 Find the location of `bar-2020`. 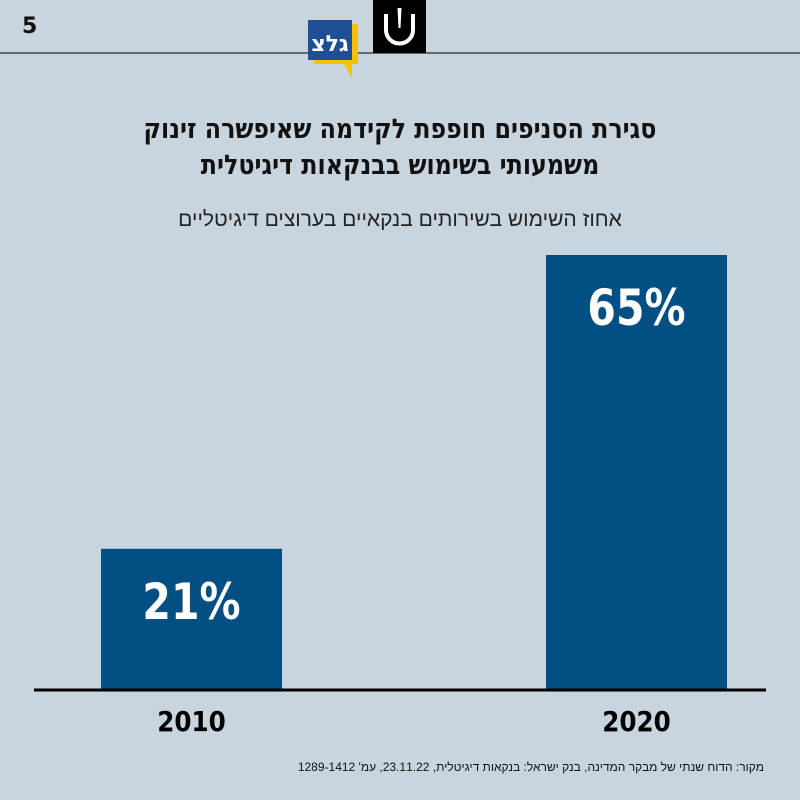

bar-2020 is located at coordinates (636, 472).